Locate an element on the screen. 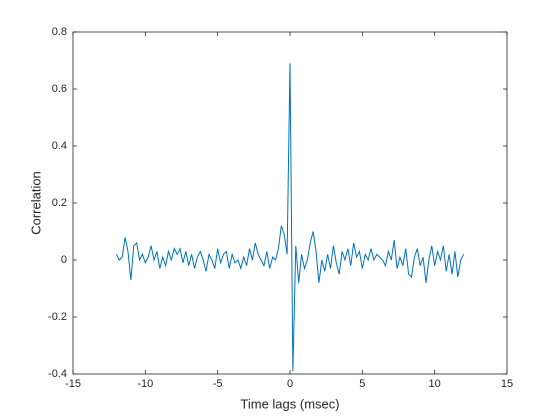 The height and width of the screenshot is (420, 560). x-tick-label: -10 is located at coordinates (145, 384).